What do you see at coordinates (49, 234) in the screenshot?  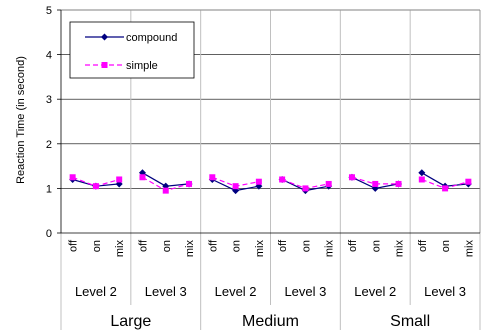 I see `y-tick-label: 0` at bounding box center [49, 234].